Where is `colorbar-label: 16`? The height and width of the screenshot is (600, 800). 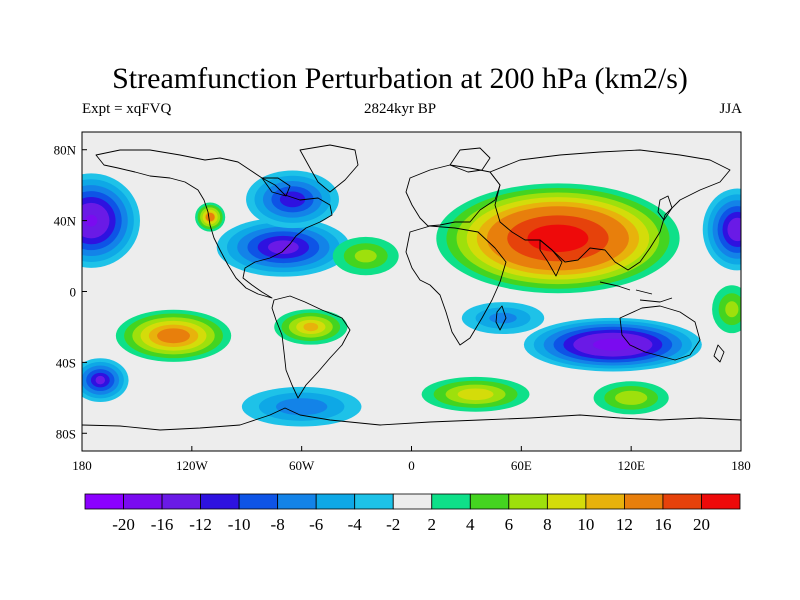
colorbar-label: 16 is located at coordinates (662, 524).